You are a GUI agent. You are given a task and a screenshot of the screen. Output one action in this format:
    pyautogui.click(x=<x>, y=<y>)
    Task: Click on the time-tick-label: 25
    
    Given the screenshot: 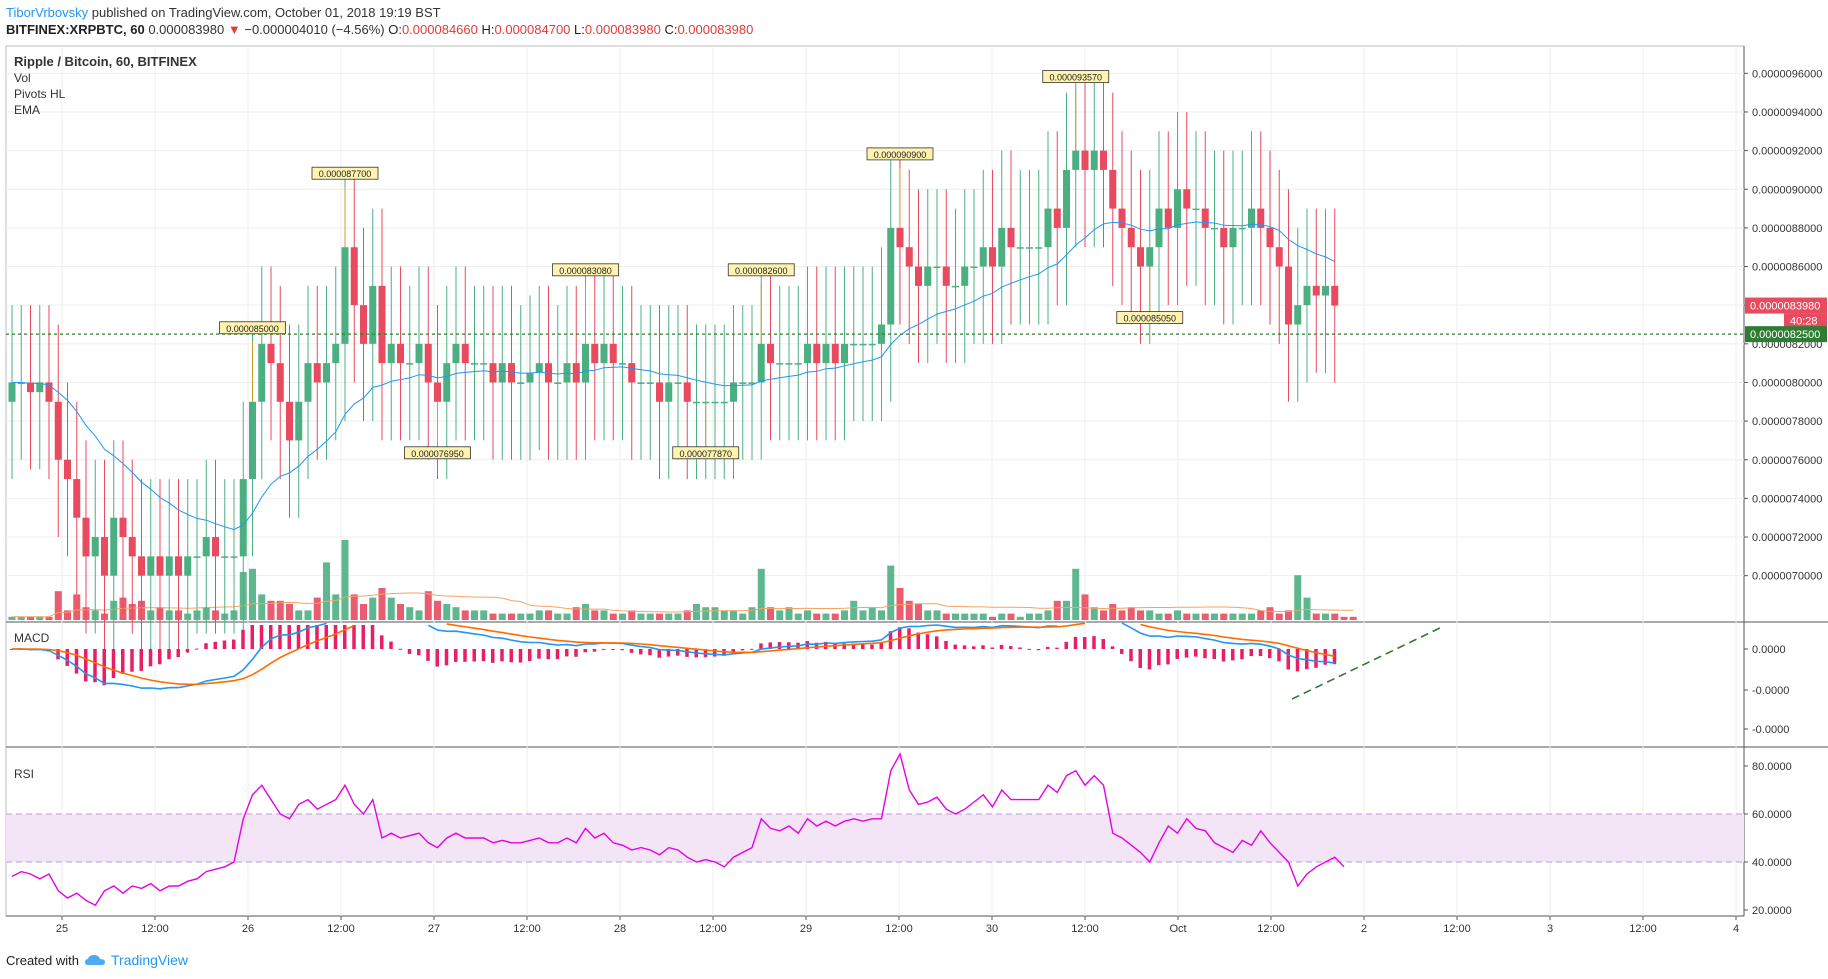 What is the action you would take?
    pyautogui.click(x=62, y=929)
    